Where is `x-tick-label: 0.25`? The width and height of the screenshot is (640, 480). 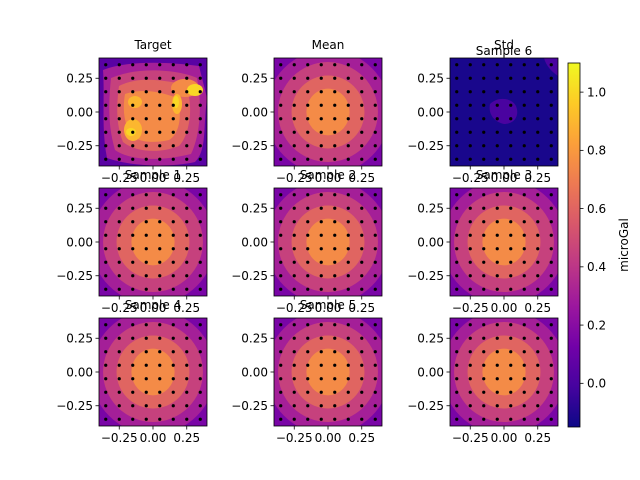
x-tick-label: 0.25 is located at coordinates (537, 438).